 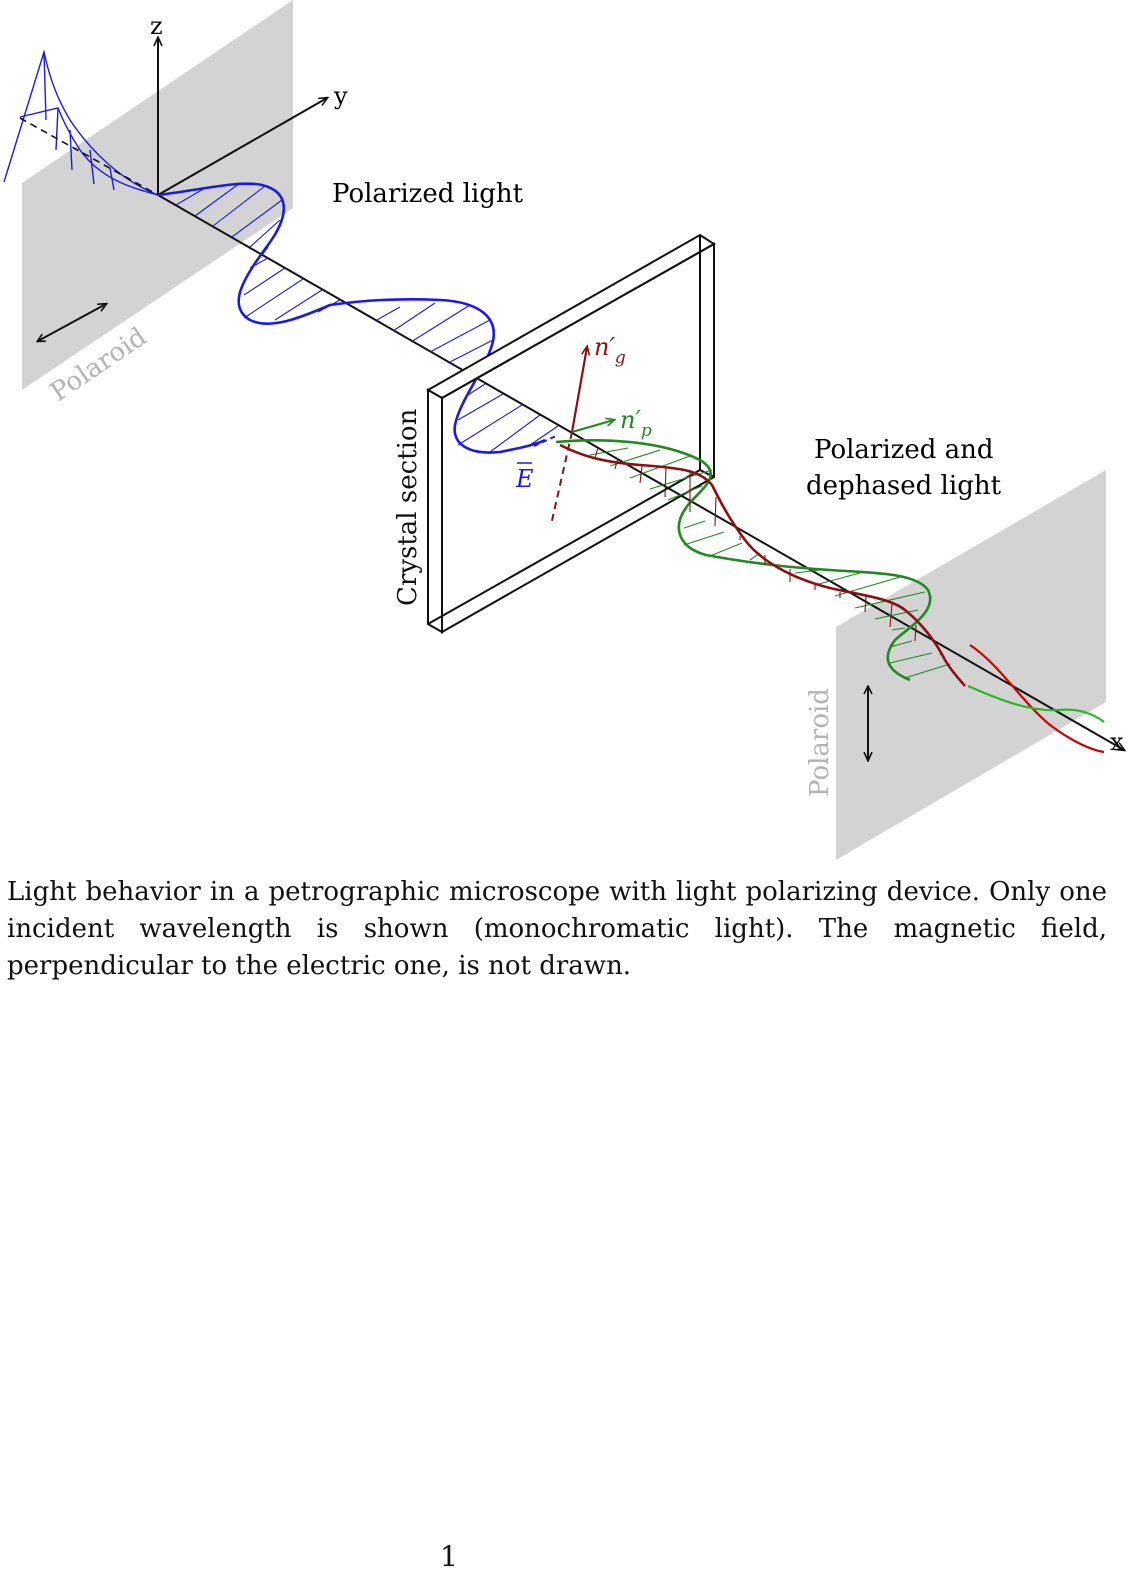 I want to click on e-field-dashed, so click(x=545, y=441).